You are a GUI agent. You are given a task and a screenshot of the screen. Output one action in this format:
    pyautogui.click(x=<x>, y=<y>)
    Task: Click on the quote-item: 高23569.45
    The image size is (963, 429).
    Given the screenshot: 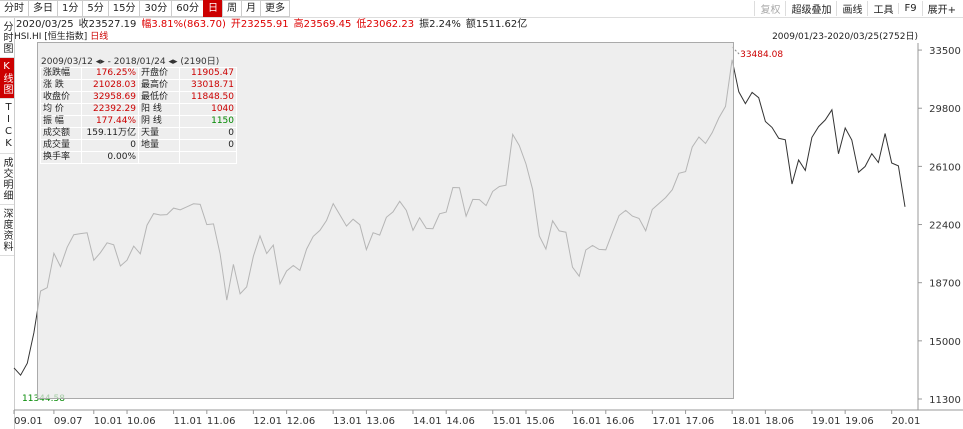 What is the action you would take?
    pyautogui.click(x=322, y=24)
    